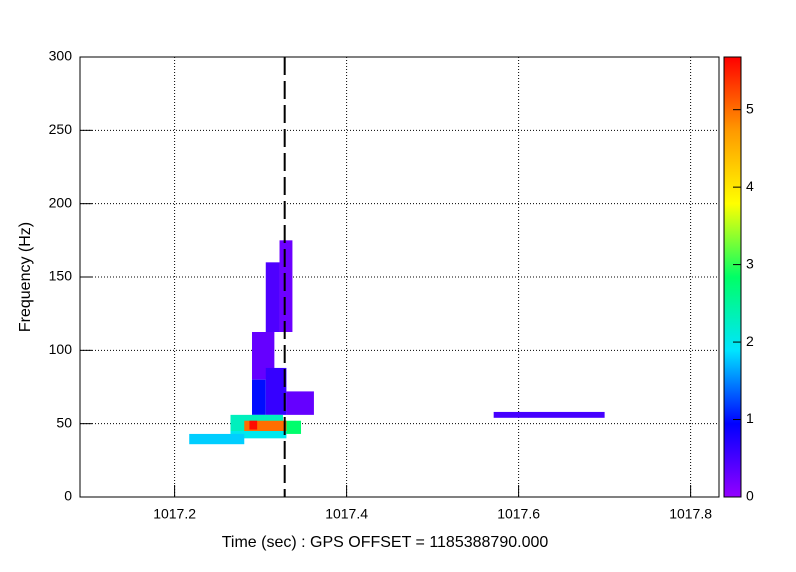  I want to click on x-tick-label: 1017.4, so click(346, 514).